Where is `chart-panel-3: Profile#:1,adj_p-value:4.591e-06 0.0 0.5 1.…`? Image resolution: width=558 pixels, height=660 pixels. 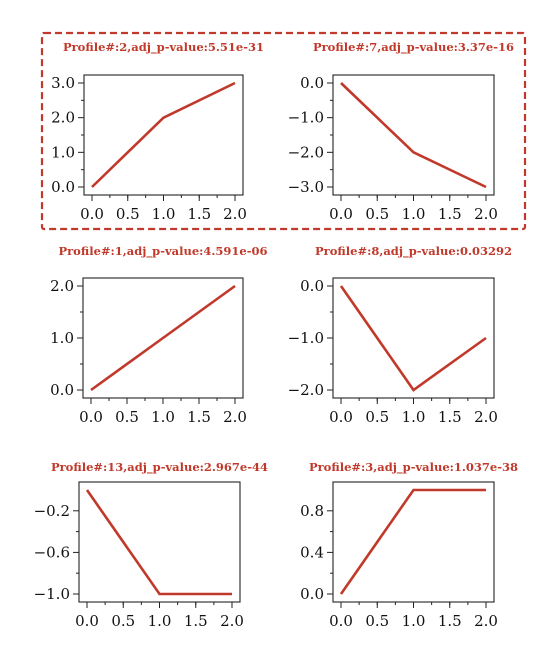 chart-panel-3: Profile#:1,adj_p-value:4.591e-06 0.0 0.5 1.… is located at coordinates (158, 335).